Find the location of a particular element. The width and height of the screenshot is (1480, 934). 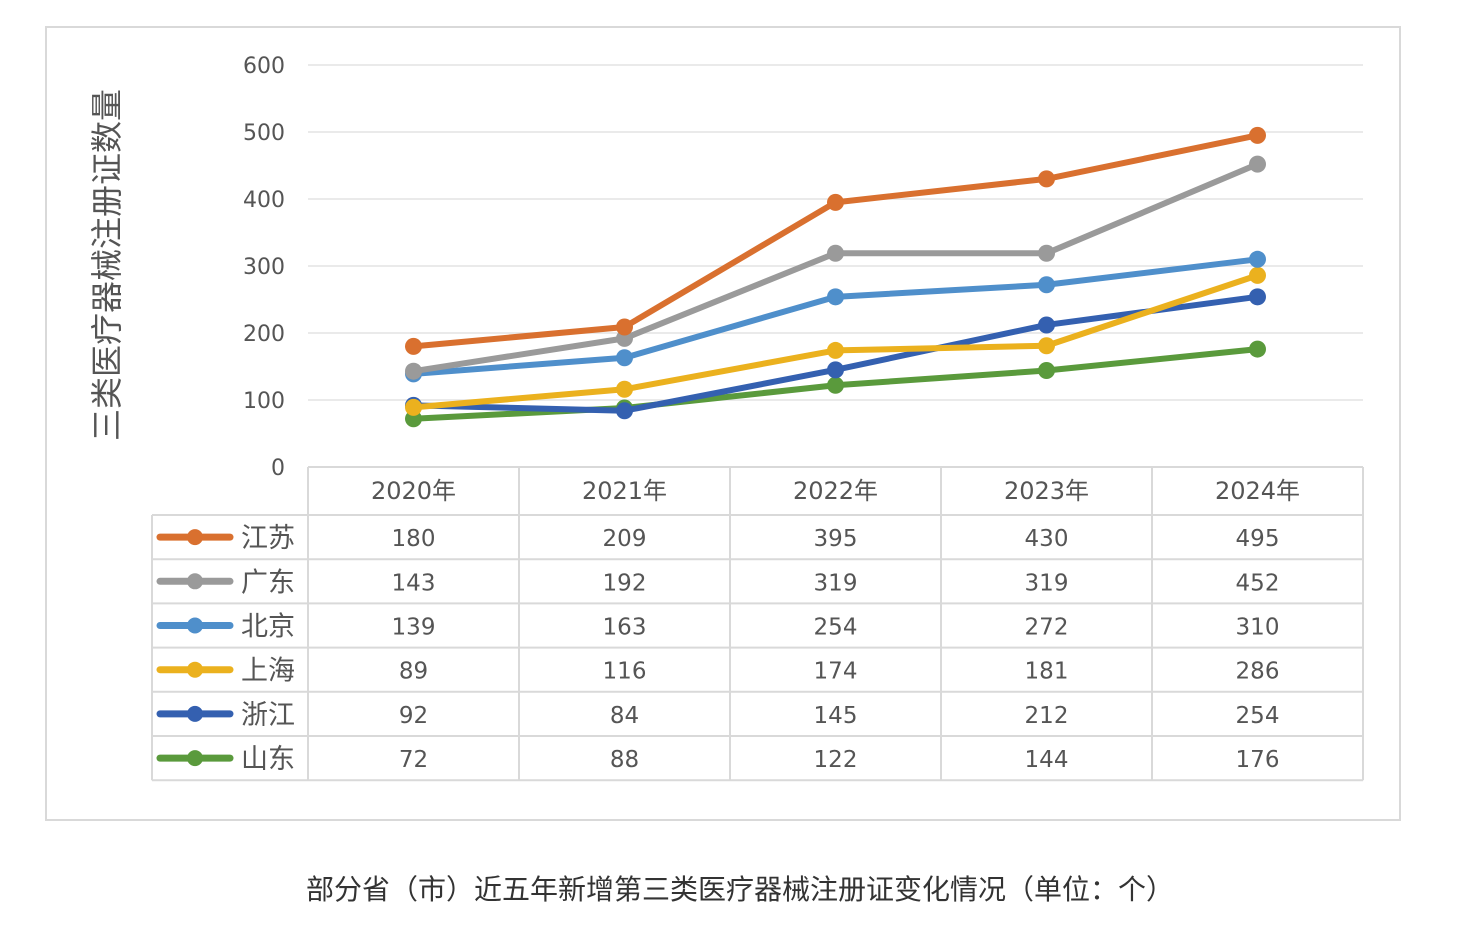

table-cell: 452 is located at coordinates (1258, 583).